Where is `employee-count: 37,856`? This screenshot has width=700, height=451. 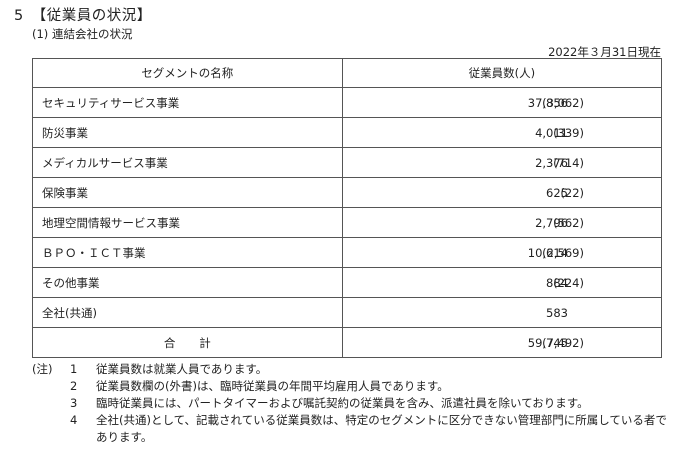 employee-count: 37,856 is located at coordinates (547, 102).